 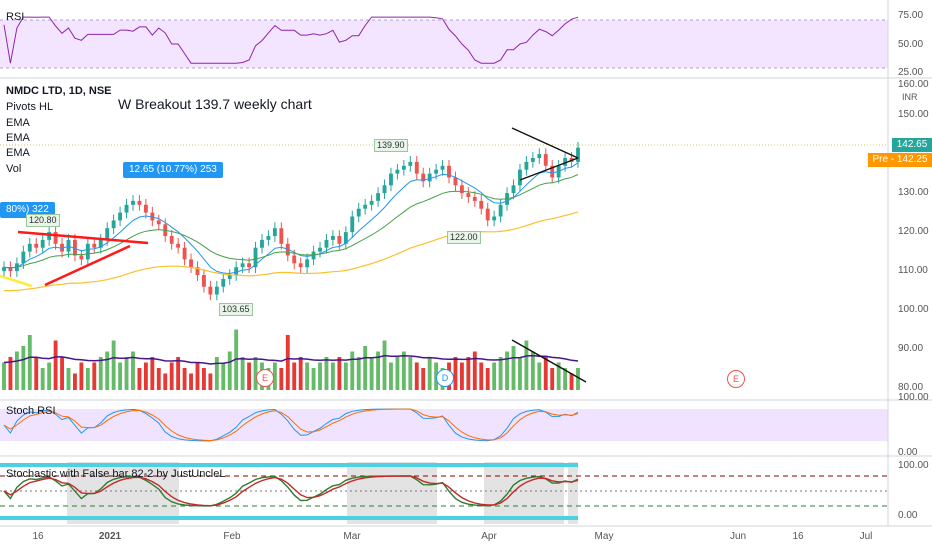 I want to click on ema-mid-line, so click(x=291, y=221).